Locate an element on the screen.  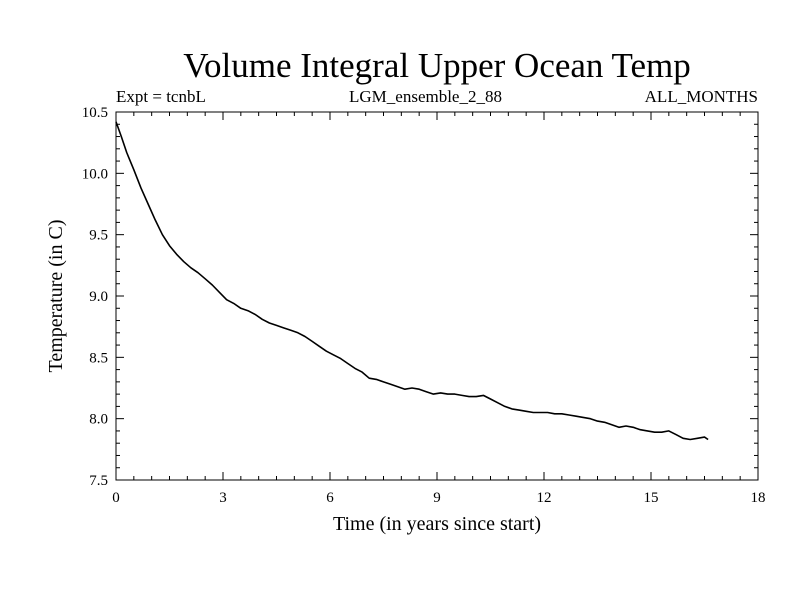
y-tick-label: 9.0 is located at coordinates (98, 297).